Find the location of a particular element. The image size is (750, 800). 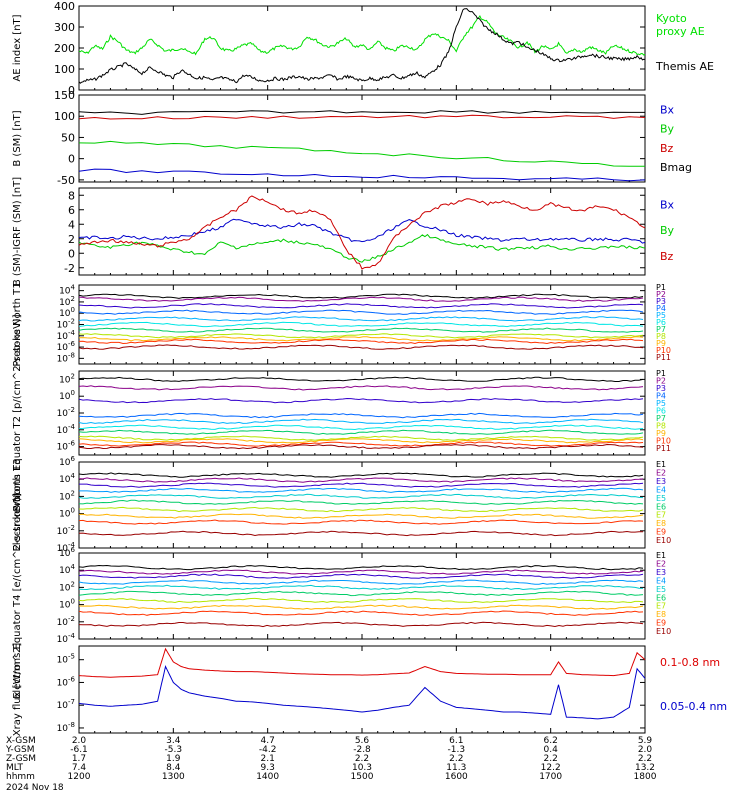

ephemeris-value: 3.4 is located at coordinates (173, 741).